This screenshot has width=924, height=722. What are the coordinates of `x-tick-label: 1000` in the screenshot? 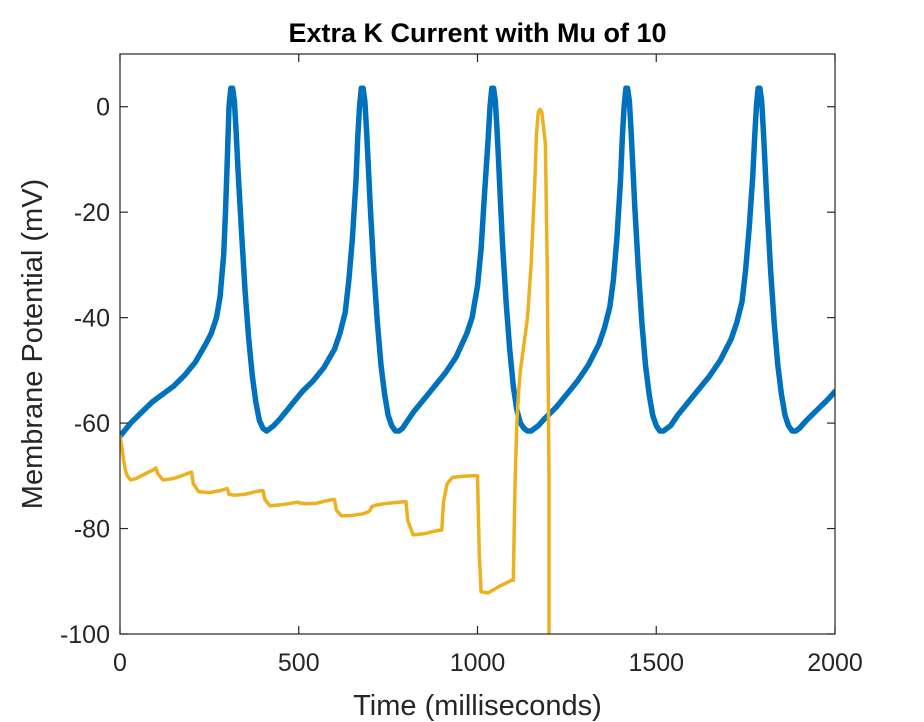 It's located at (478, 663).